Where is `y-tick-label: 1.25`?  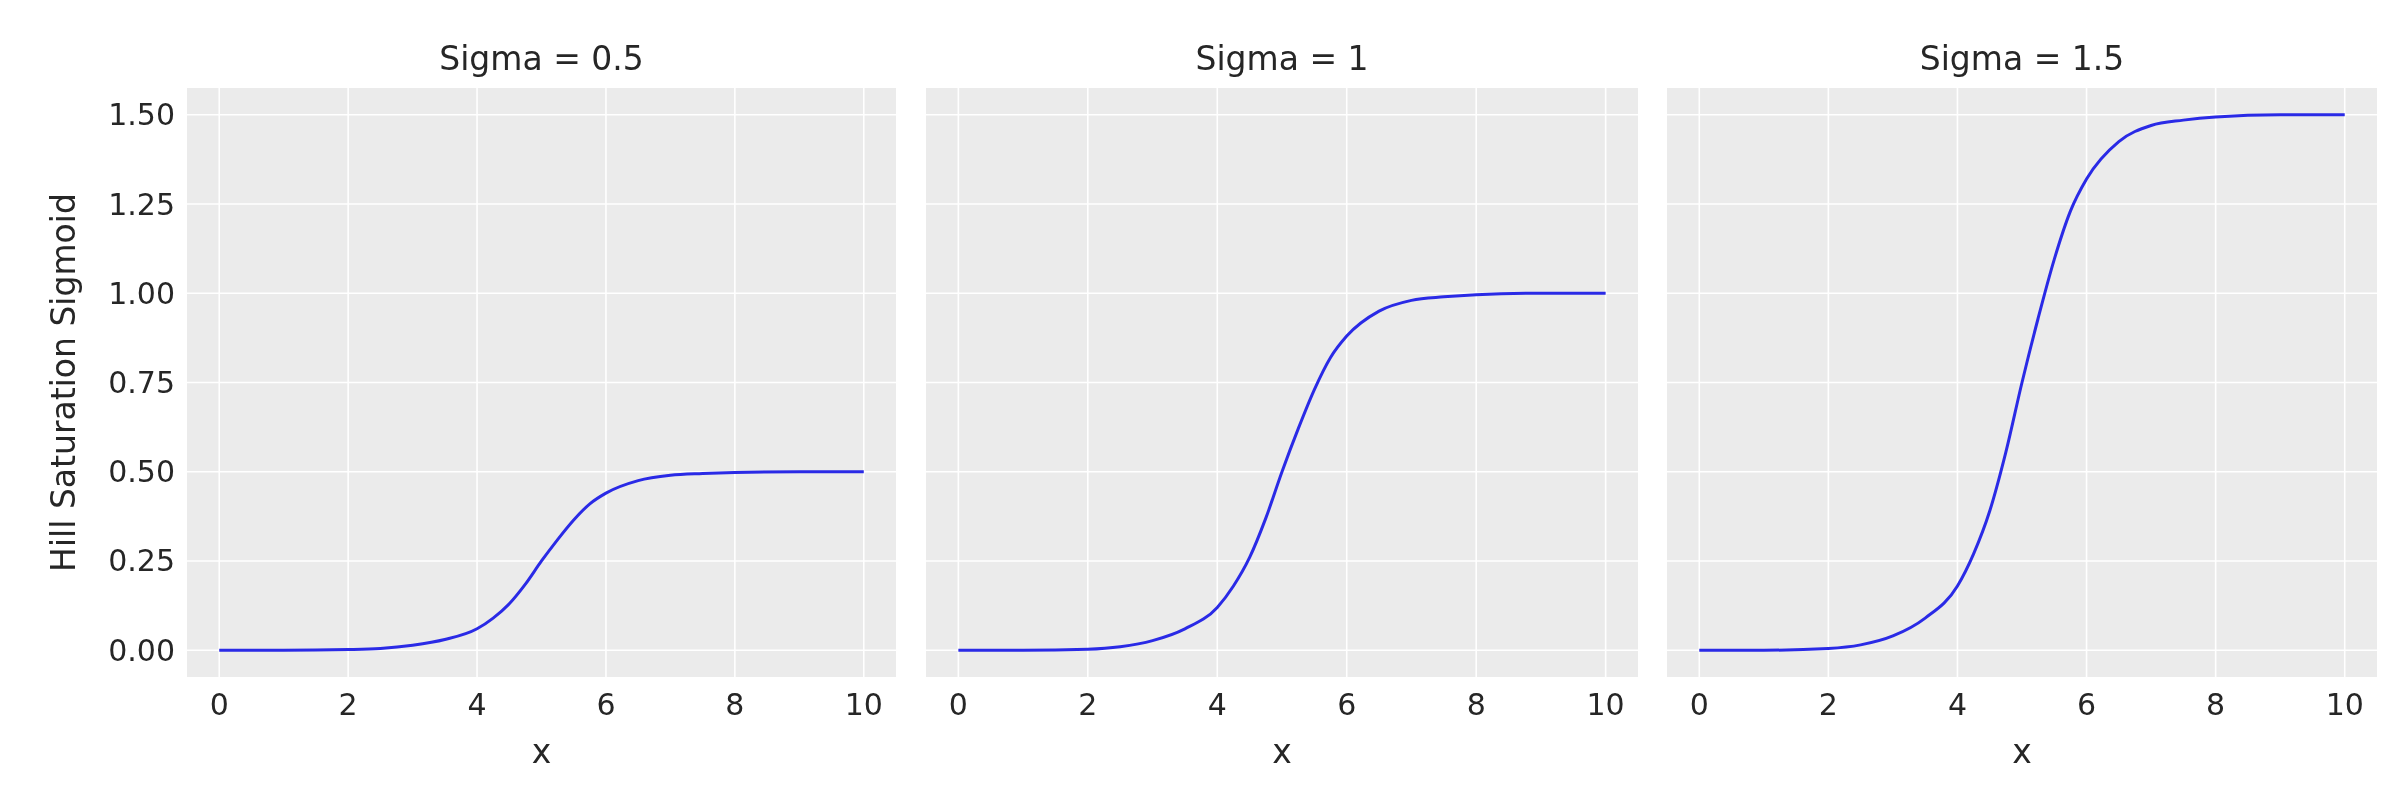 y-tick-label: 1.25 is located at coordinates (141, 204).